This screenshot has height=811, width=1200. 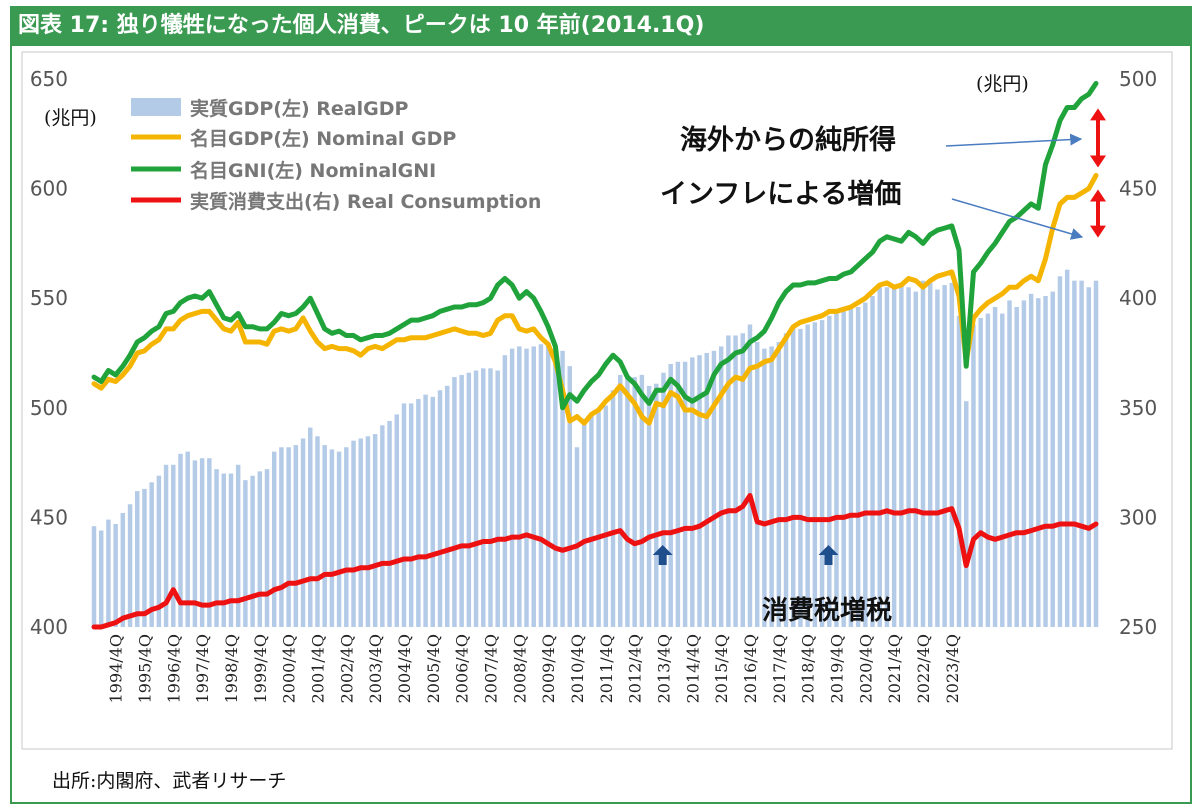 What do you see at coordinates (318, 668) in the screenshot?
I see `x-axis-tick-label: 2001/4Q` at bounding box center [318, 668].